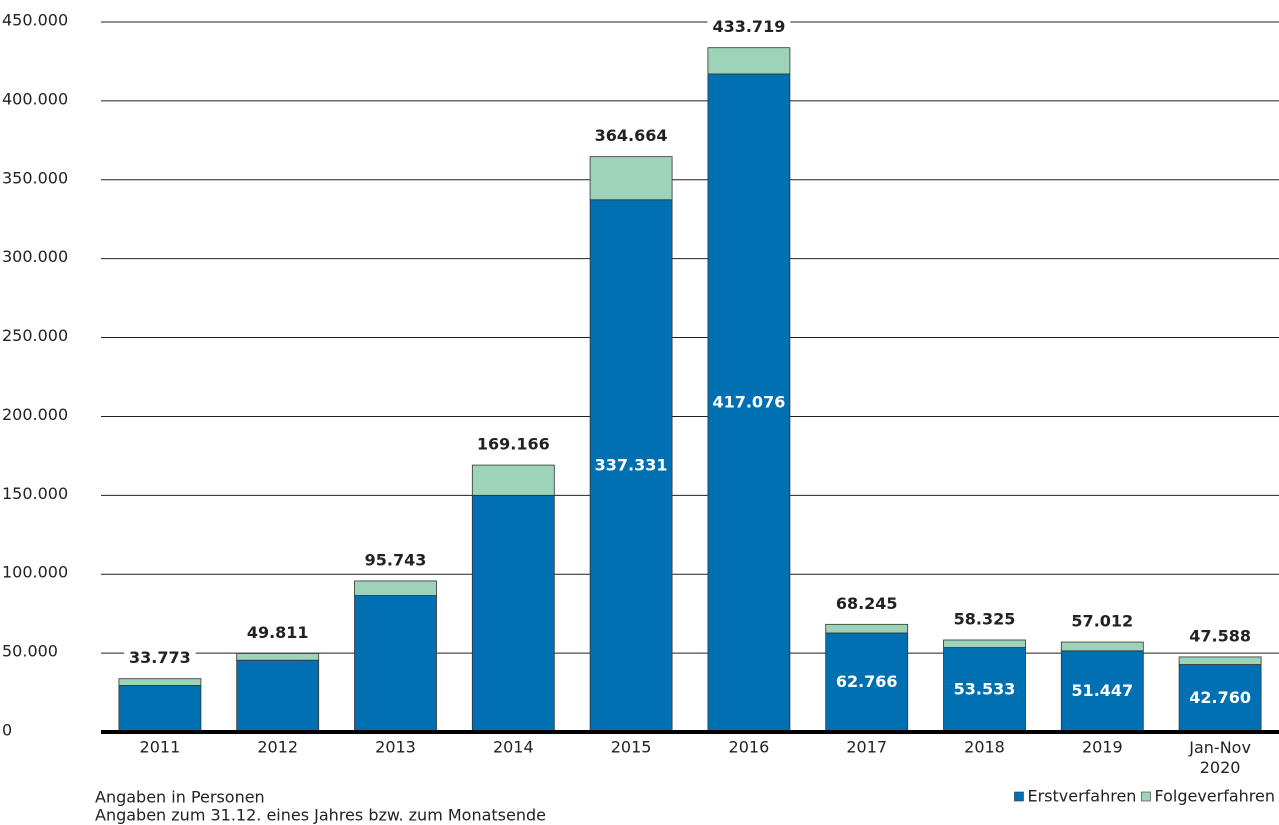 This screenshot has height=825, width=1279. I want to click on total-label: 47.588, so click(1220, 635).